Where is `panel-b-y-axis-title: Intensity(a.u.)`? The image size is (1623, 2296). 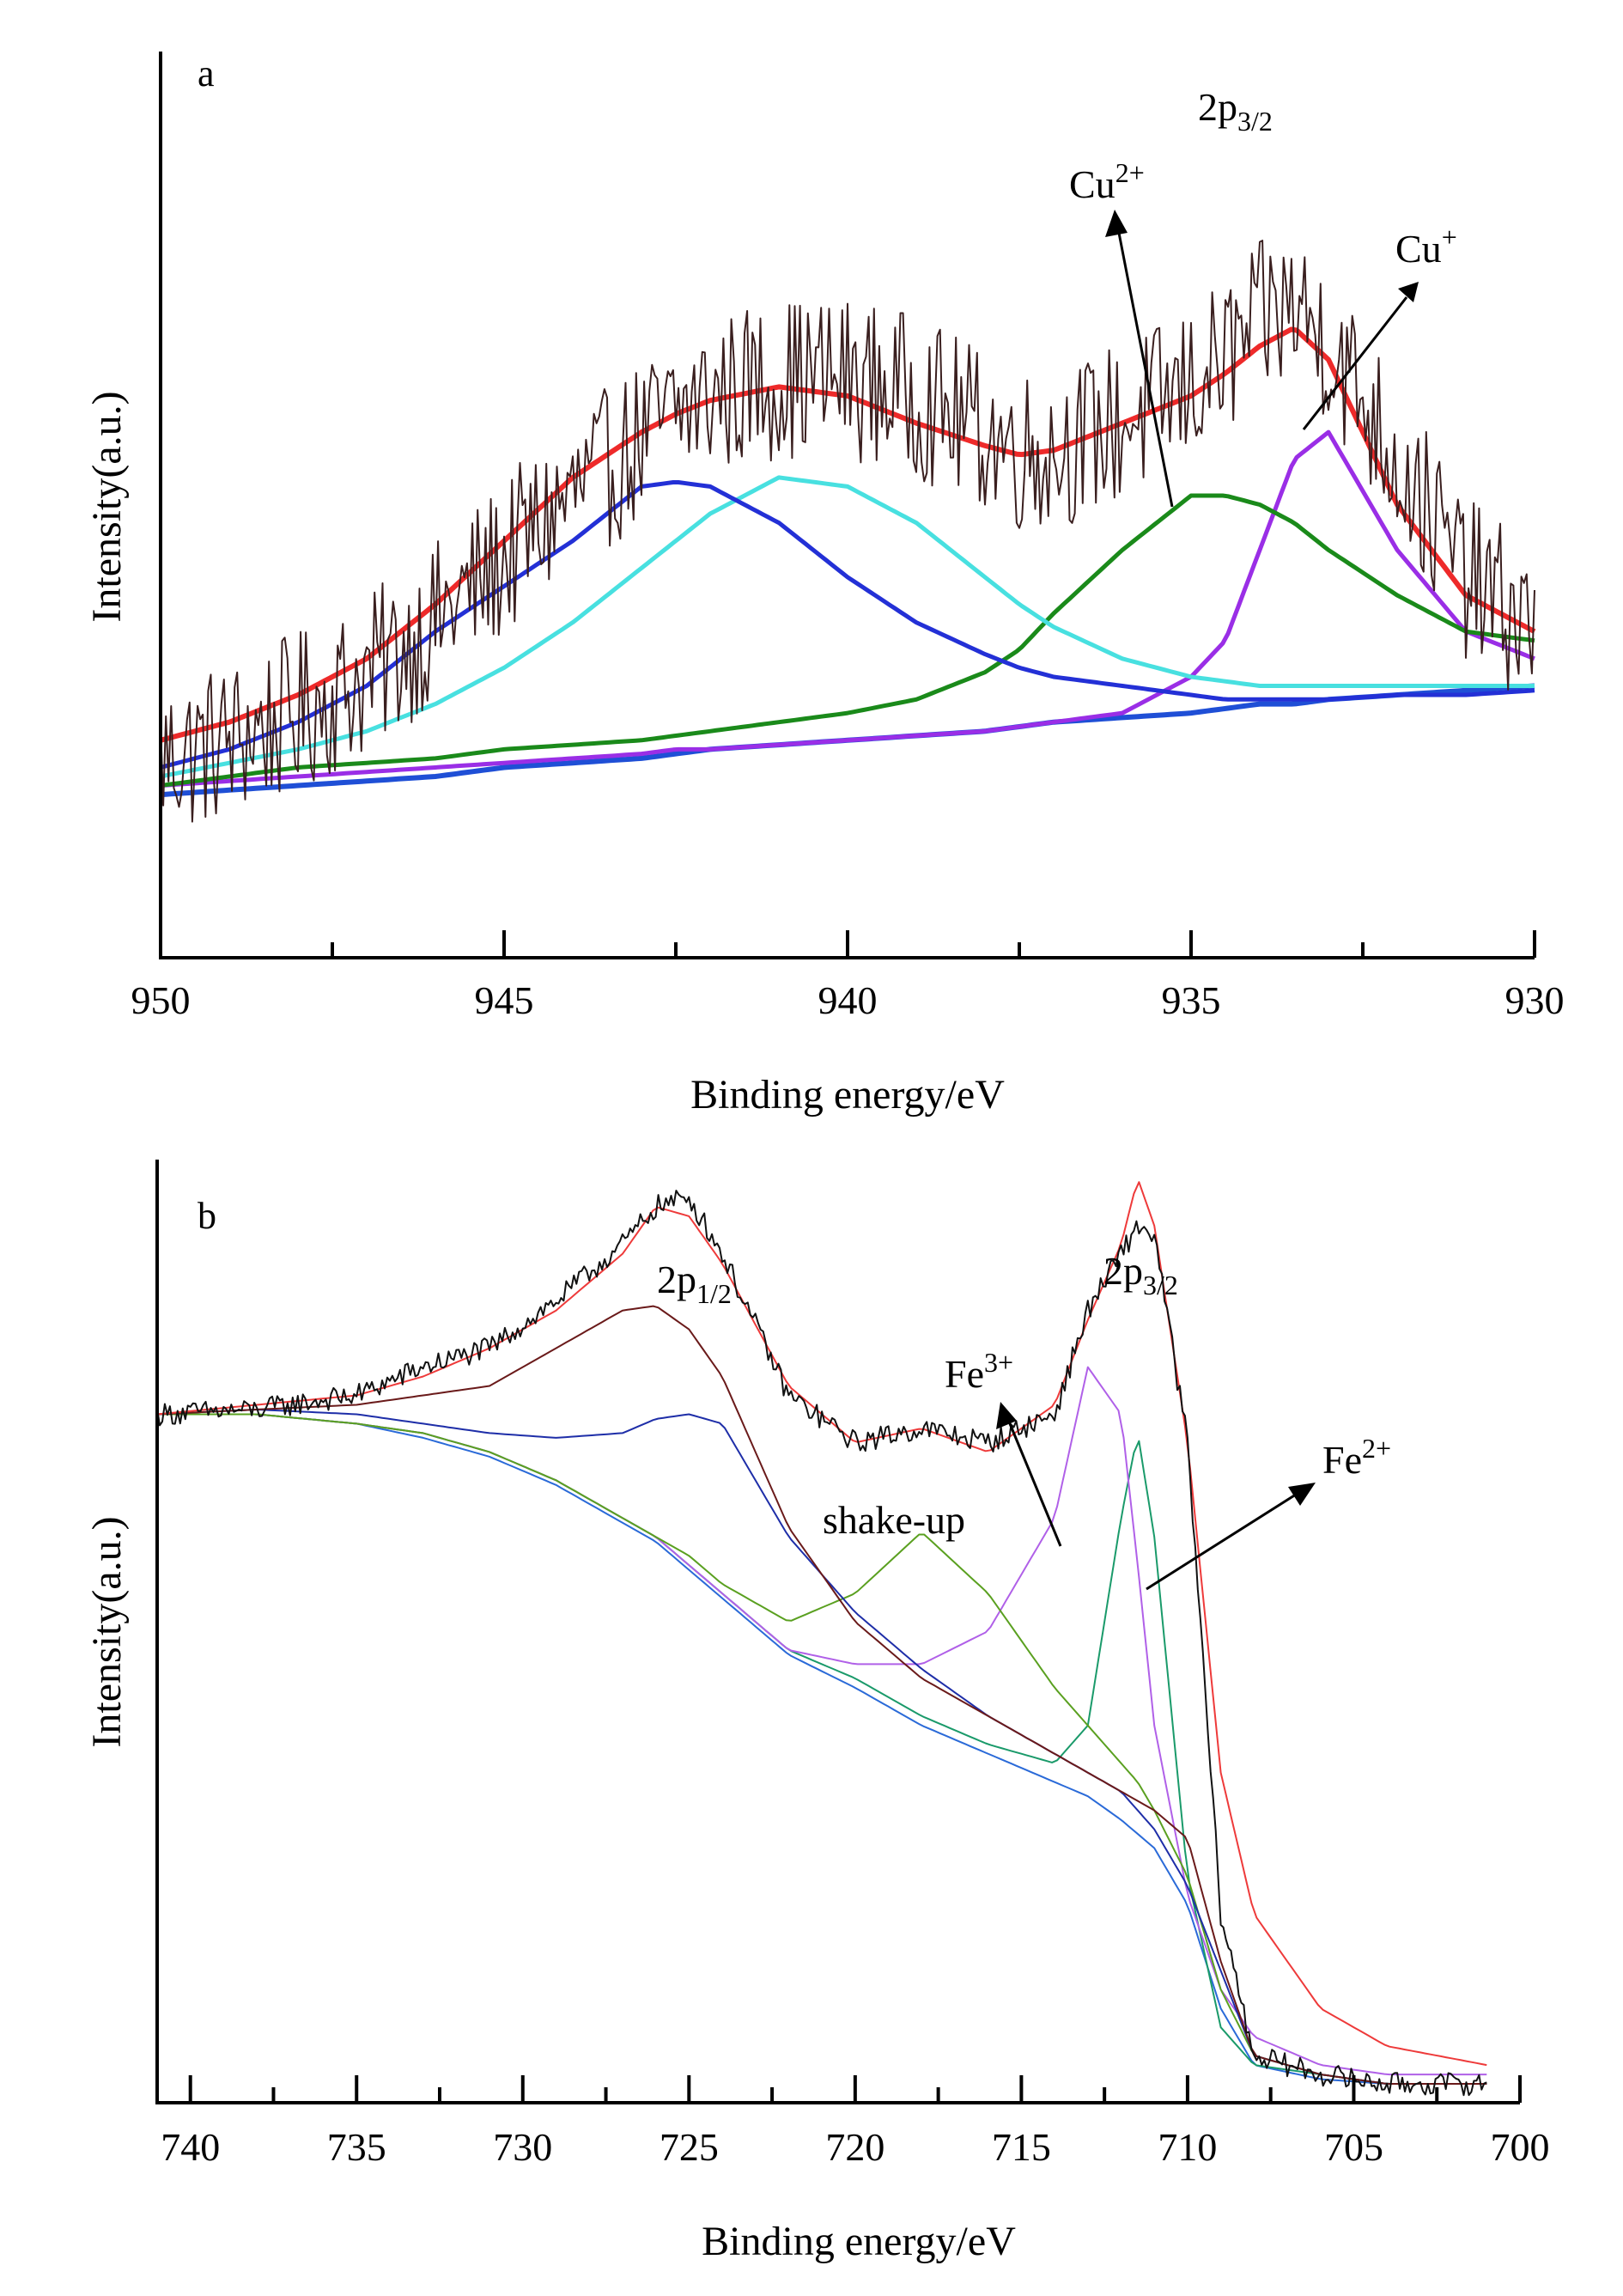
panel-b-y-axis-title: Intensity(a.u.) is located at coordinates (107, 1631).